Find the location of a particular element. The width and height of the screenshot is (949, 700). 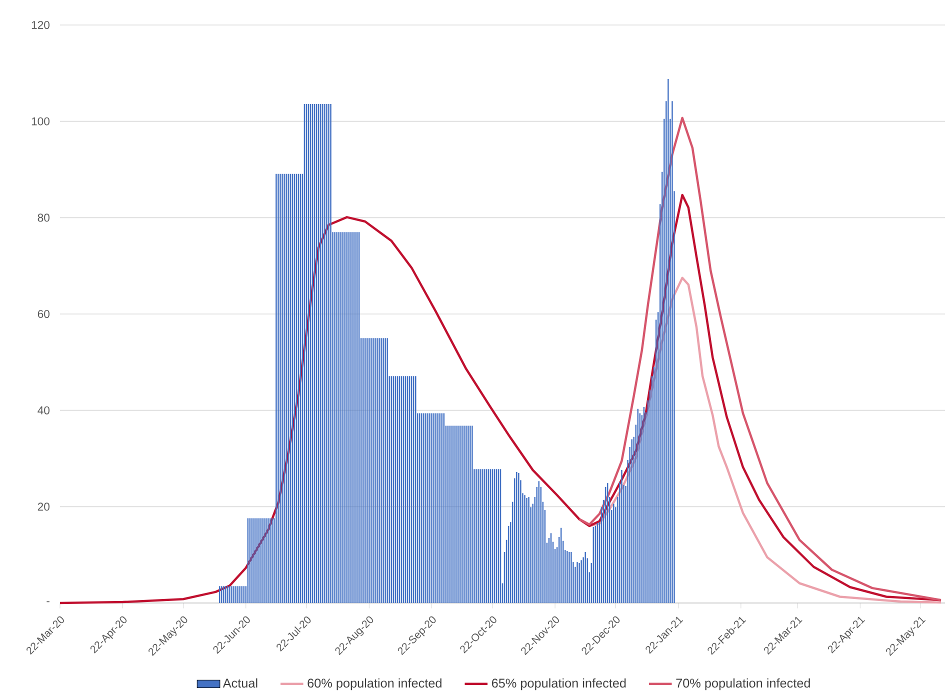

y-tick-label: 120 is located at coordinates (41, 25).